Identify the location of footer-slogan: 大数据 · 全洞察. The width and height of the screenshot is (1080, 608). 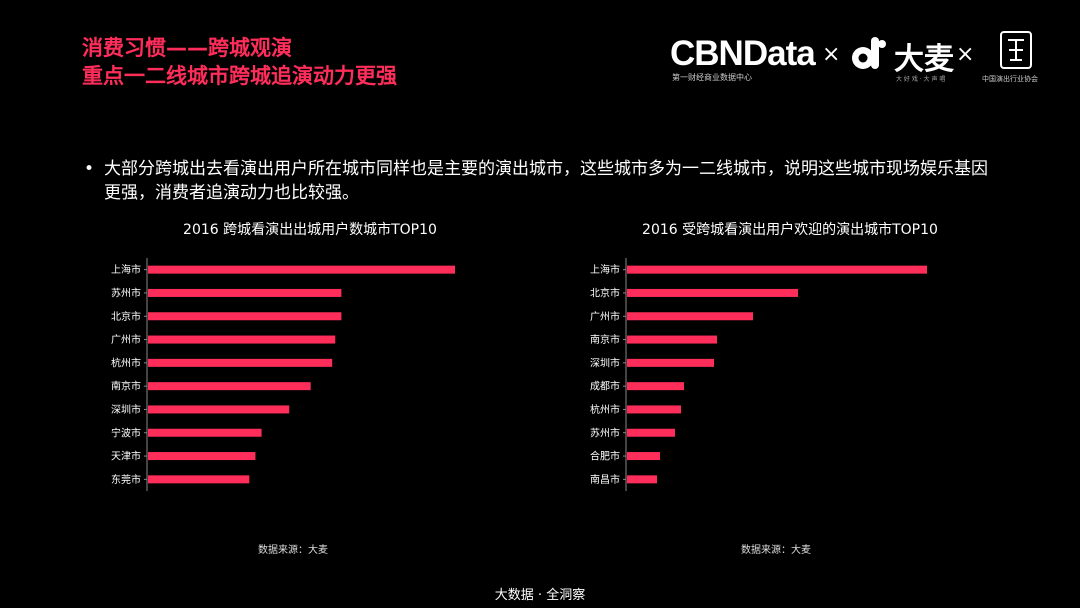
(540, 595).